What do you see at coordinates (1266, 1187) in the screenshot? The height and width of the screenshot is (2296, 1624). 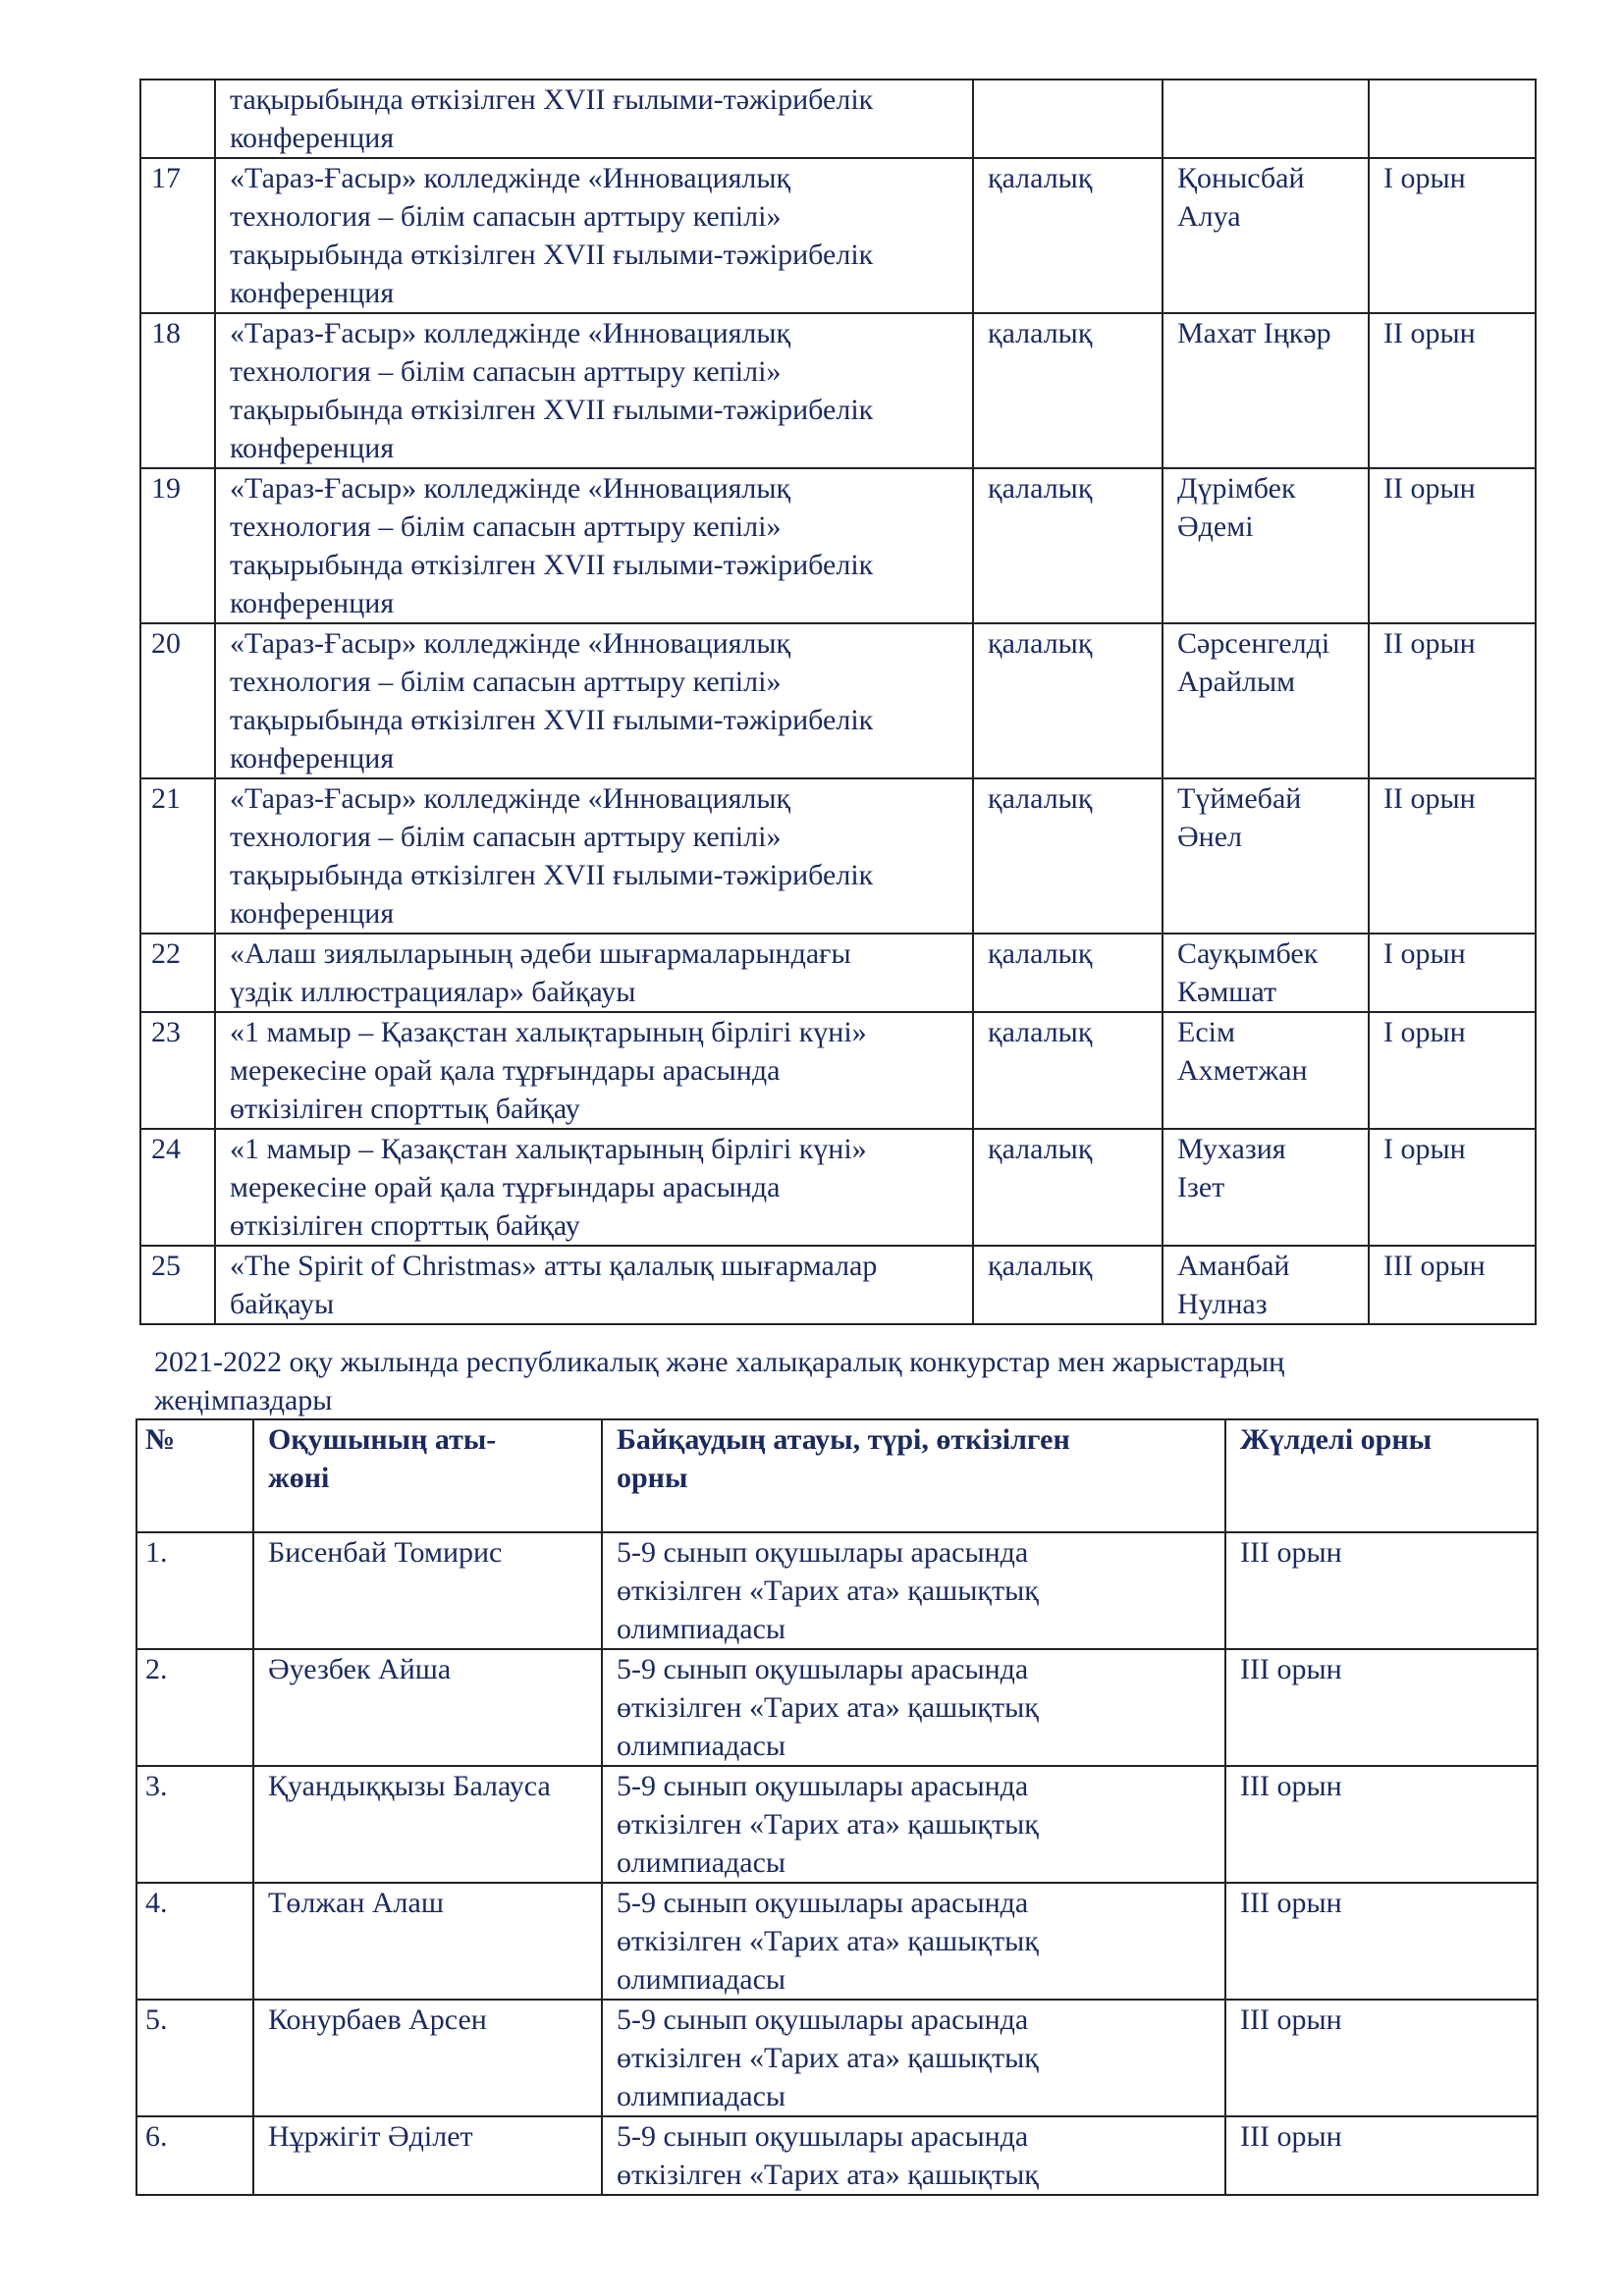 I see `student-name-cell: Мухазия Ізет` at bounding box center [1266, 1187].